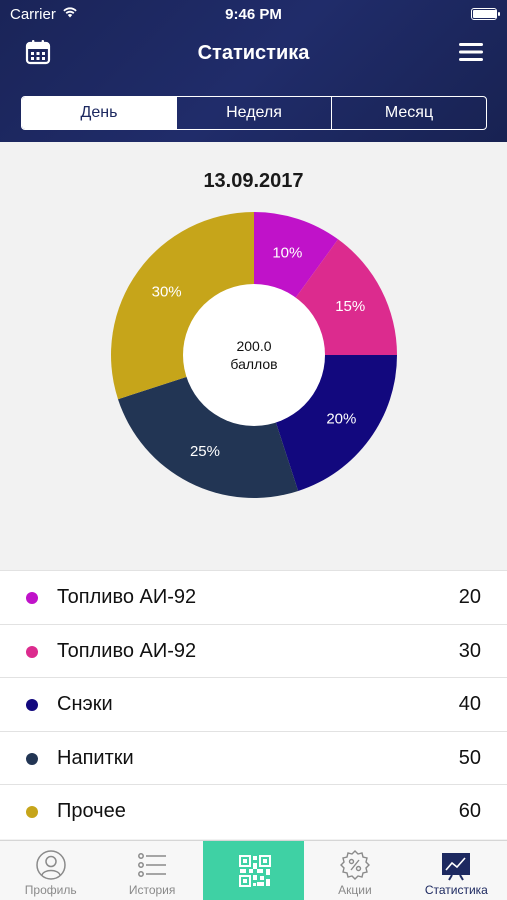 This screenshot has width=507, height=900. Describe the element at coordinates (253, 759) in the screenshot. I see `list-item: Напитки 50` at that location.